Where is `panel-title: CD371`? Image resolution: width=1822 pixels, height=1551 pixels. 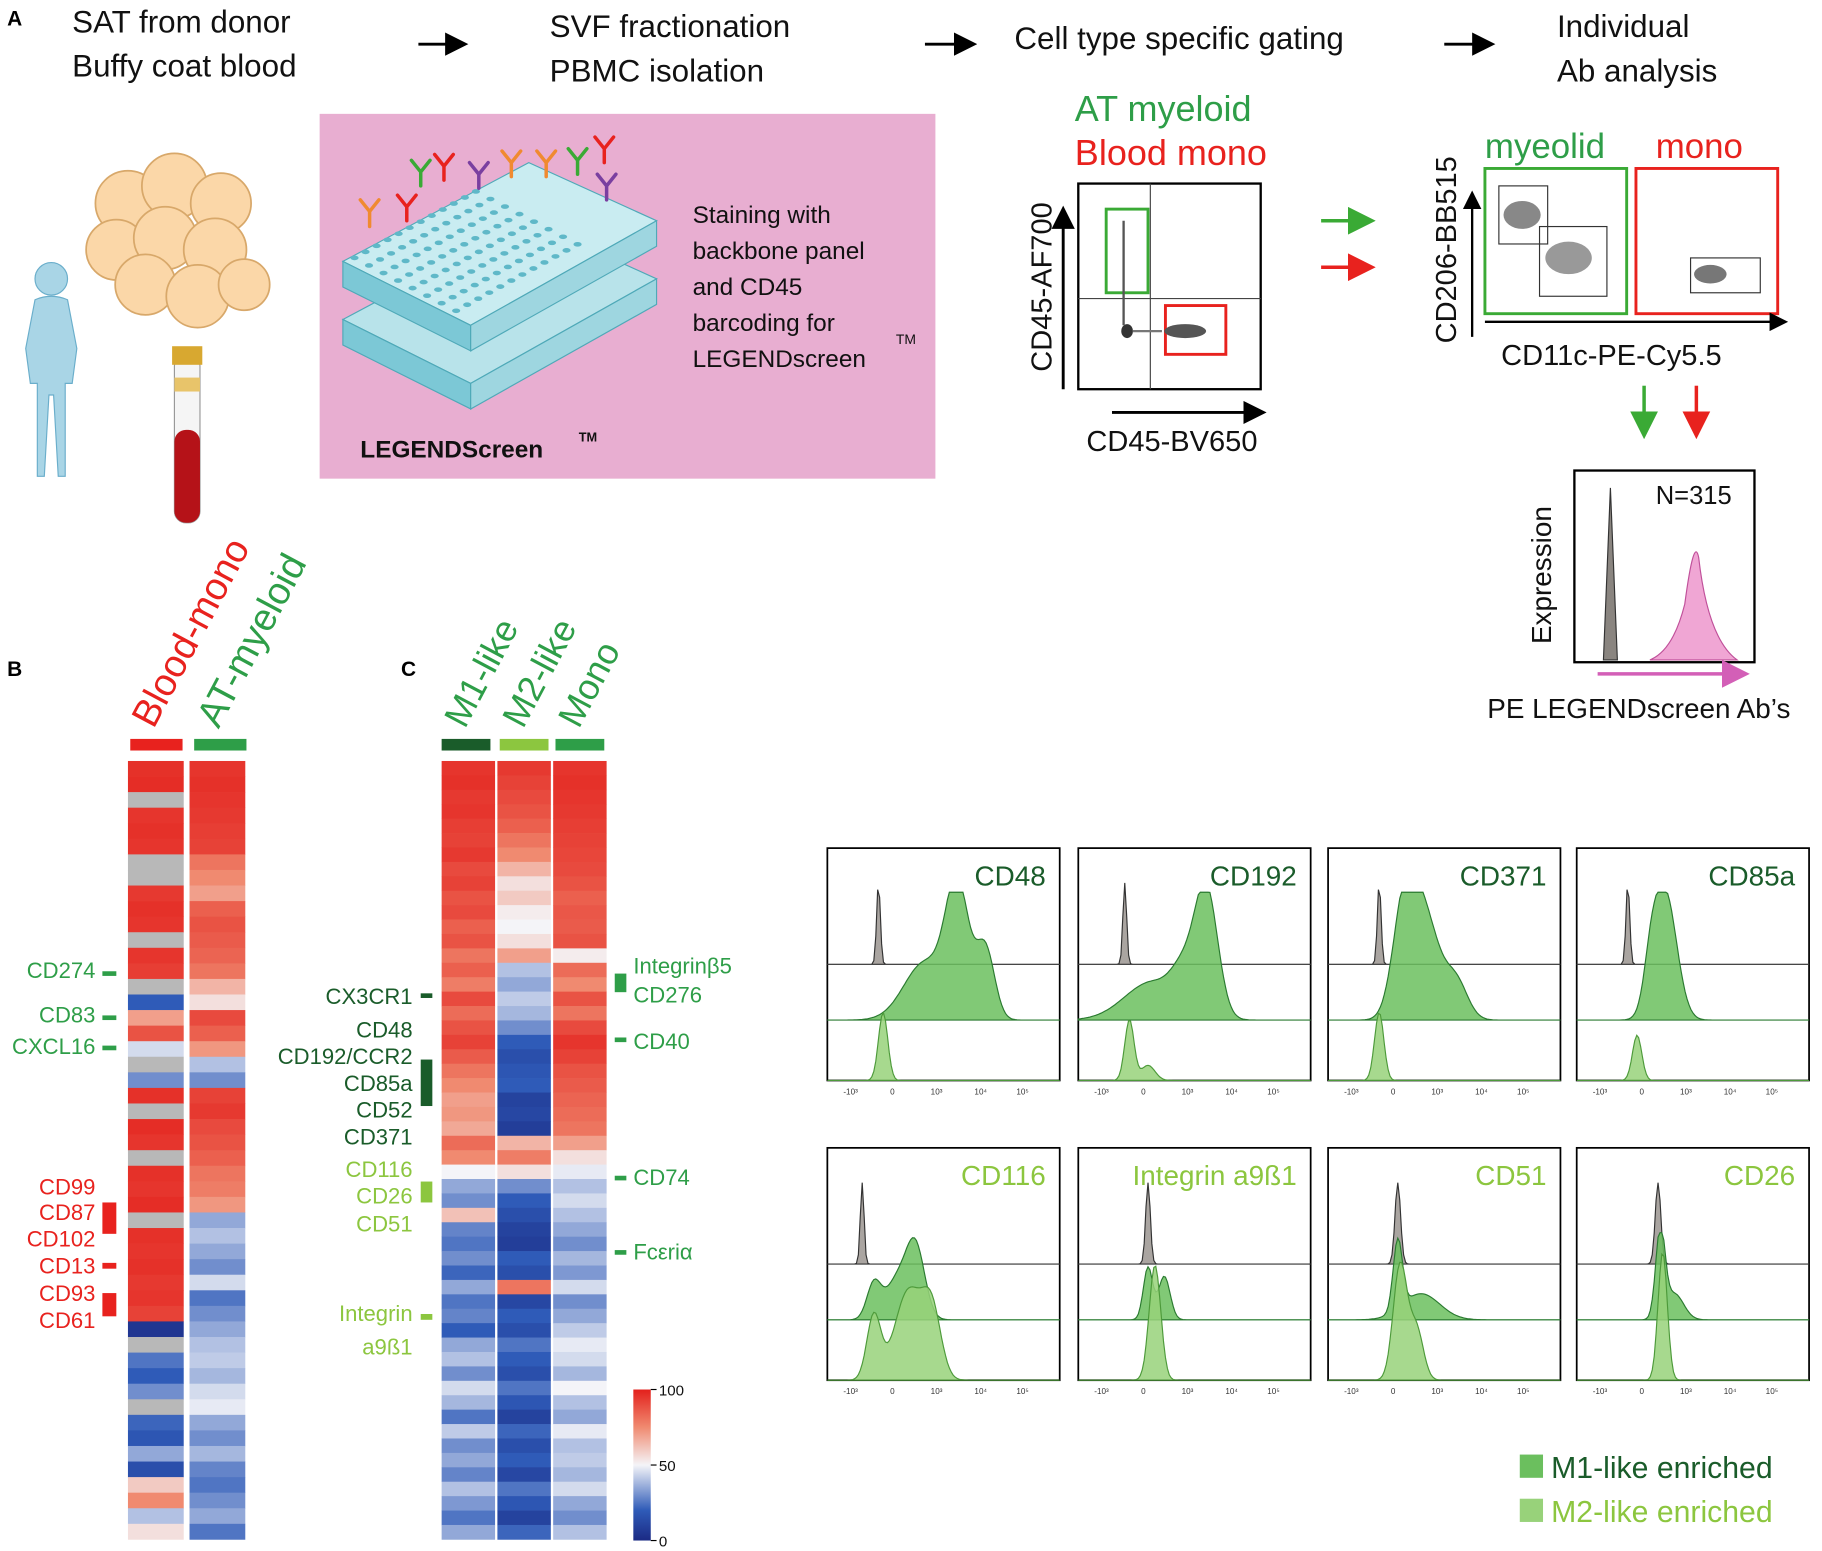
panel-title: CD371 is located at coordinates (1503, 875).